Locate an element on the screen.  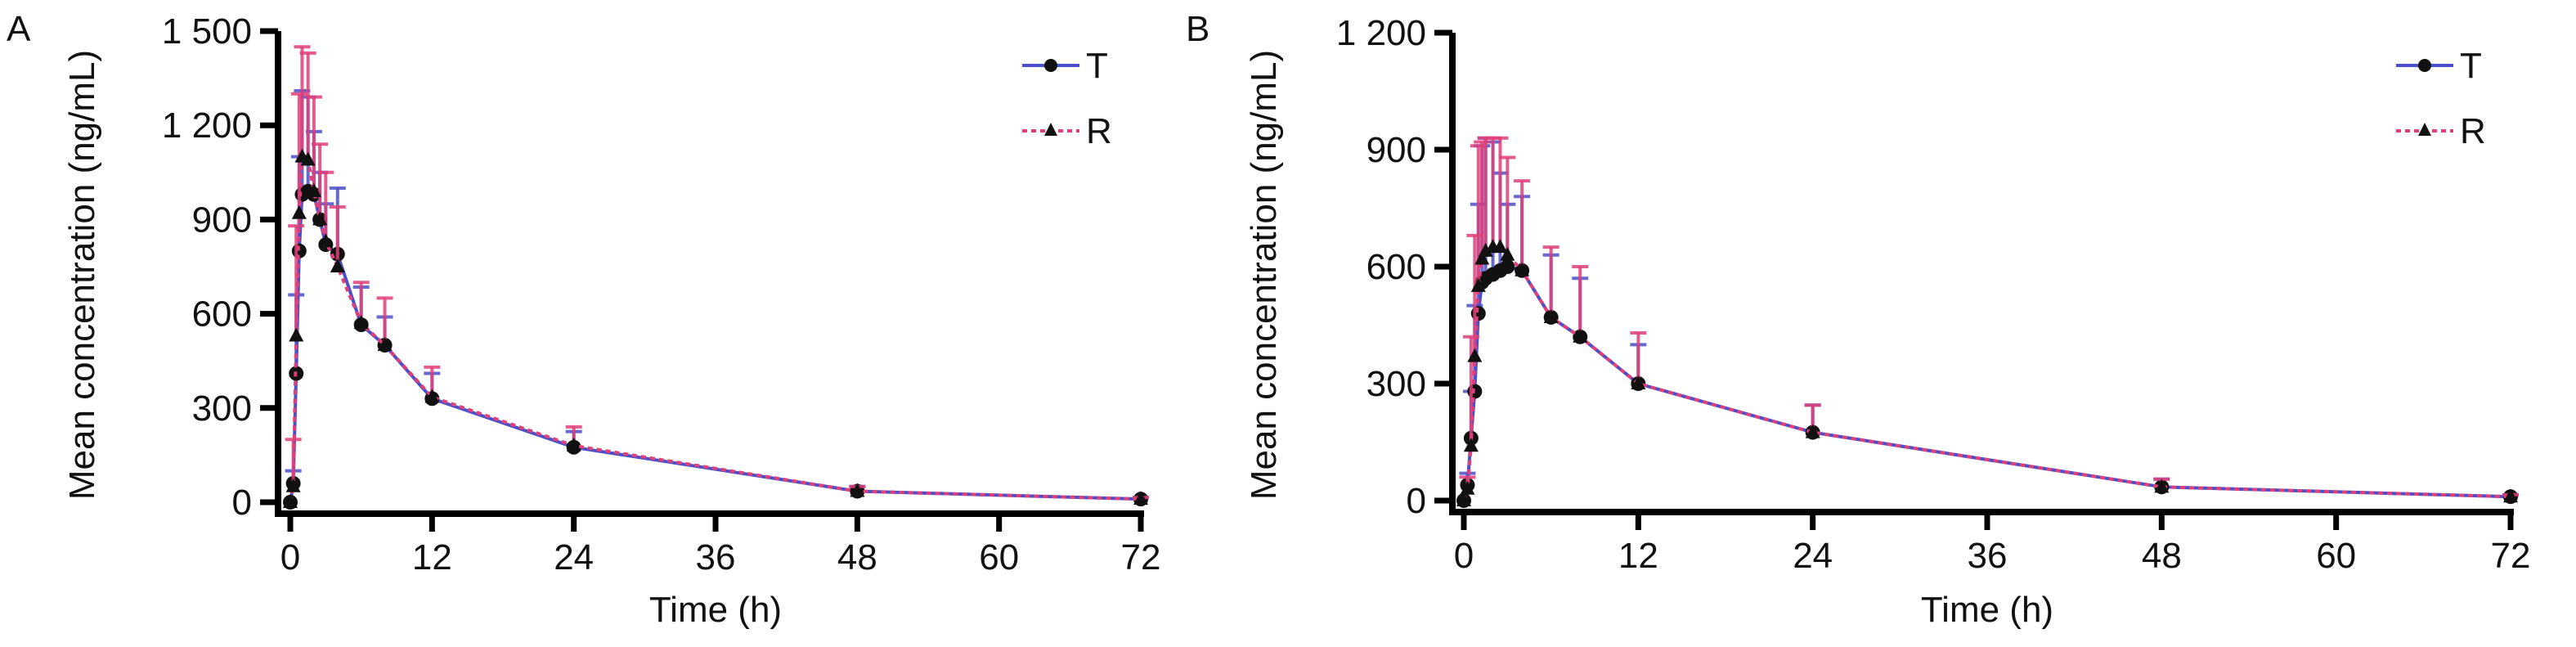
panel-label: B is located at coordinates (1197, 29).